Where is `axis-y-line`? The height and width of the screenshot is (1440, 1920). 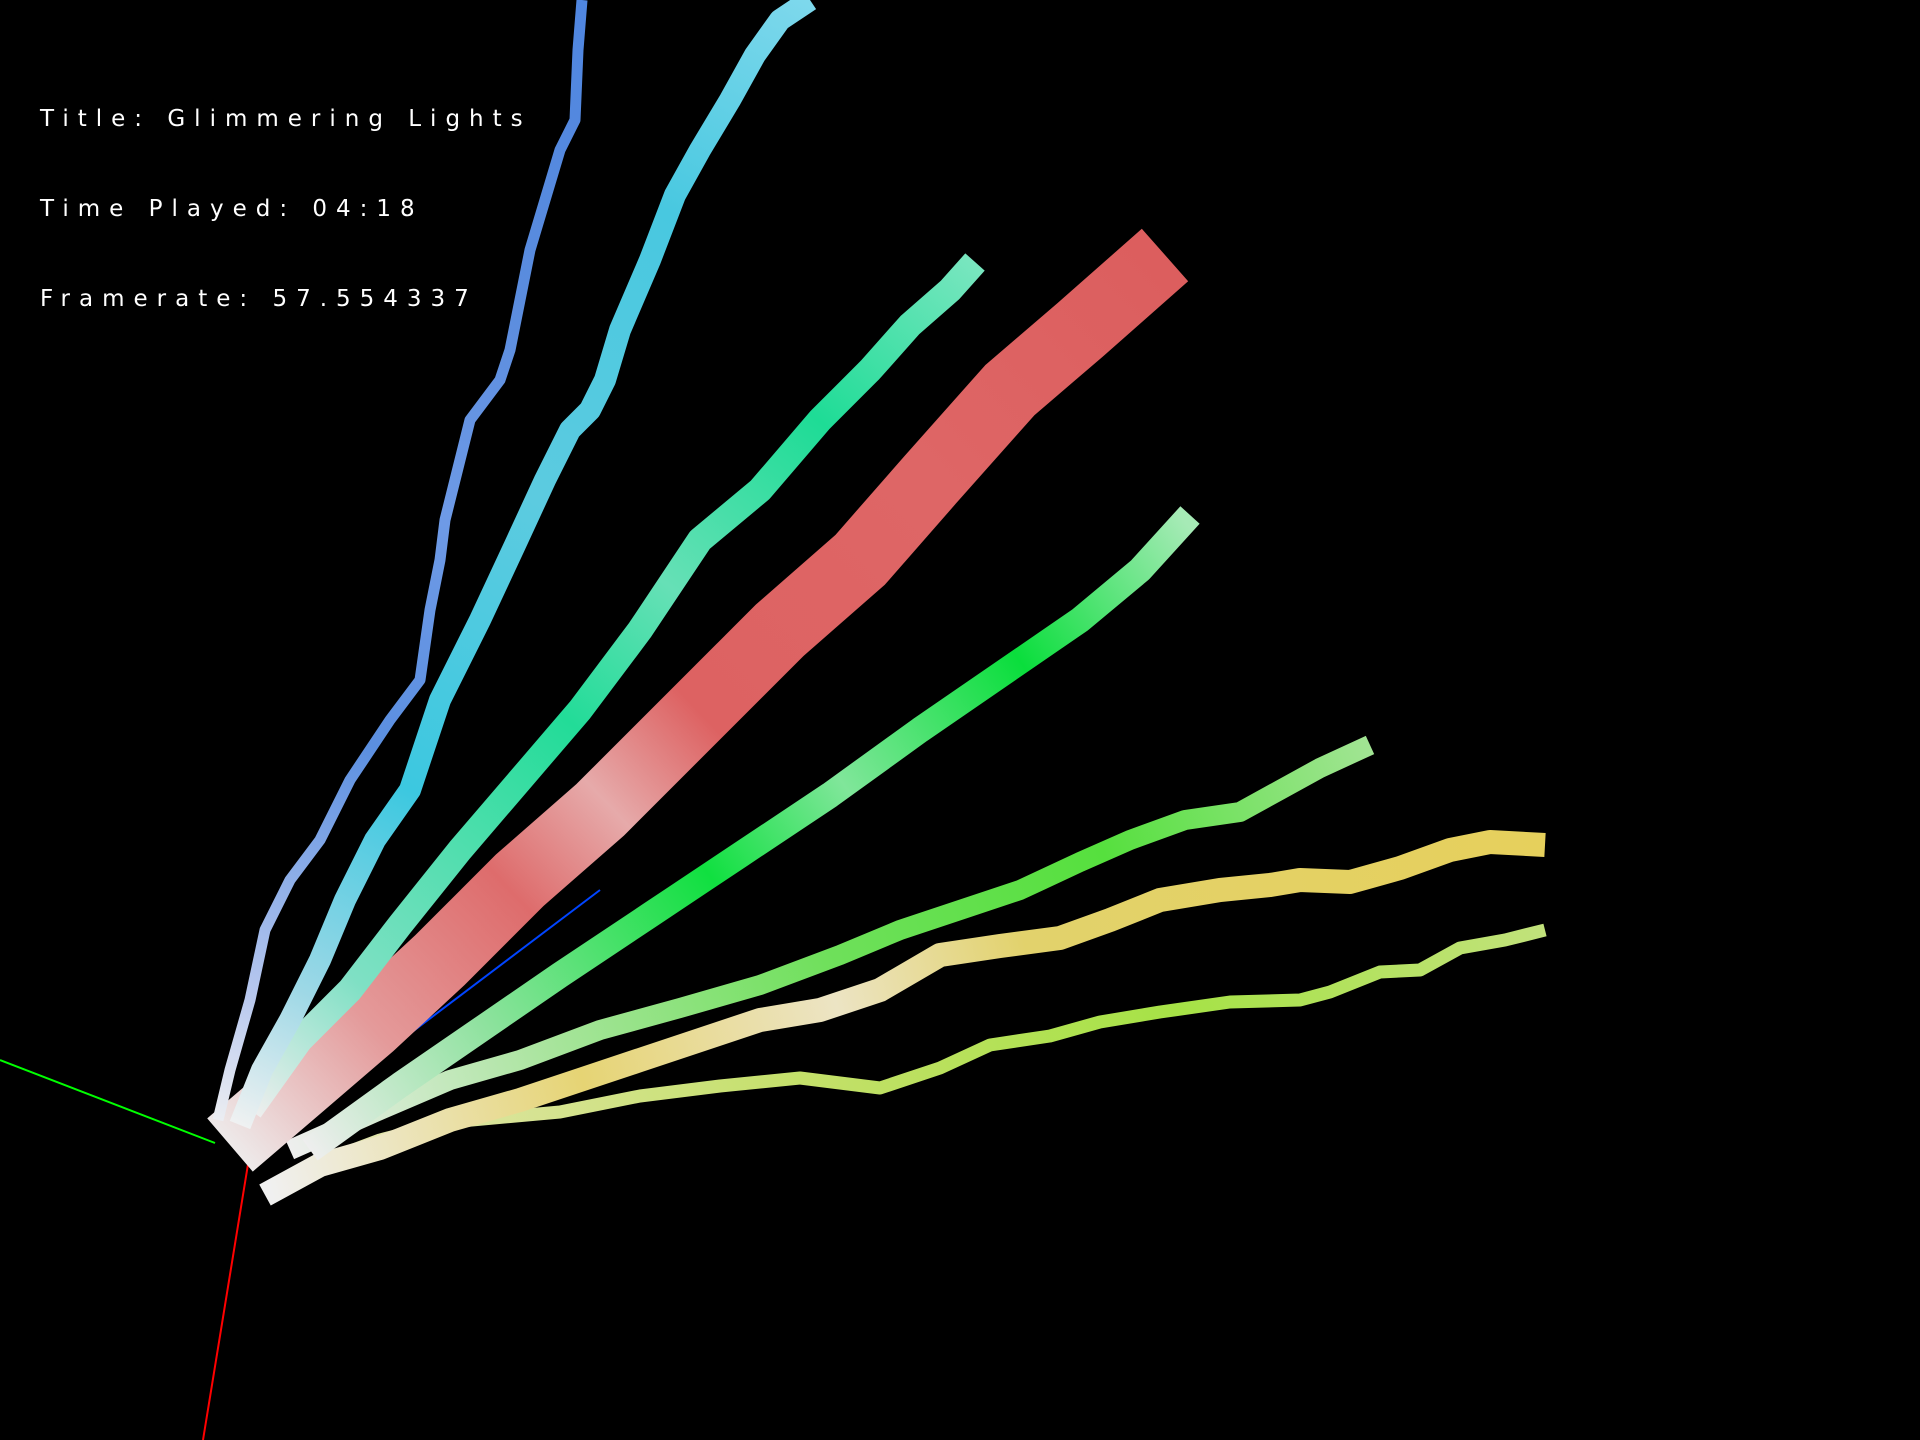
axis-y-line is located at coordinates (226, 1295).